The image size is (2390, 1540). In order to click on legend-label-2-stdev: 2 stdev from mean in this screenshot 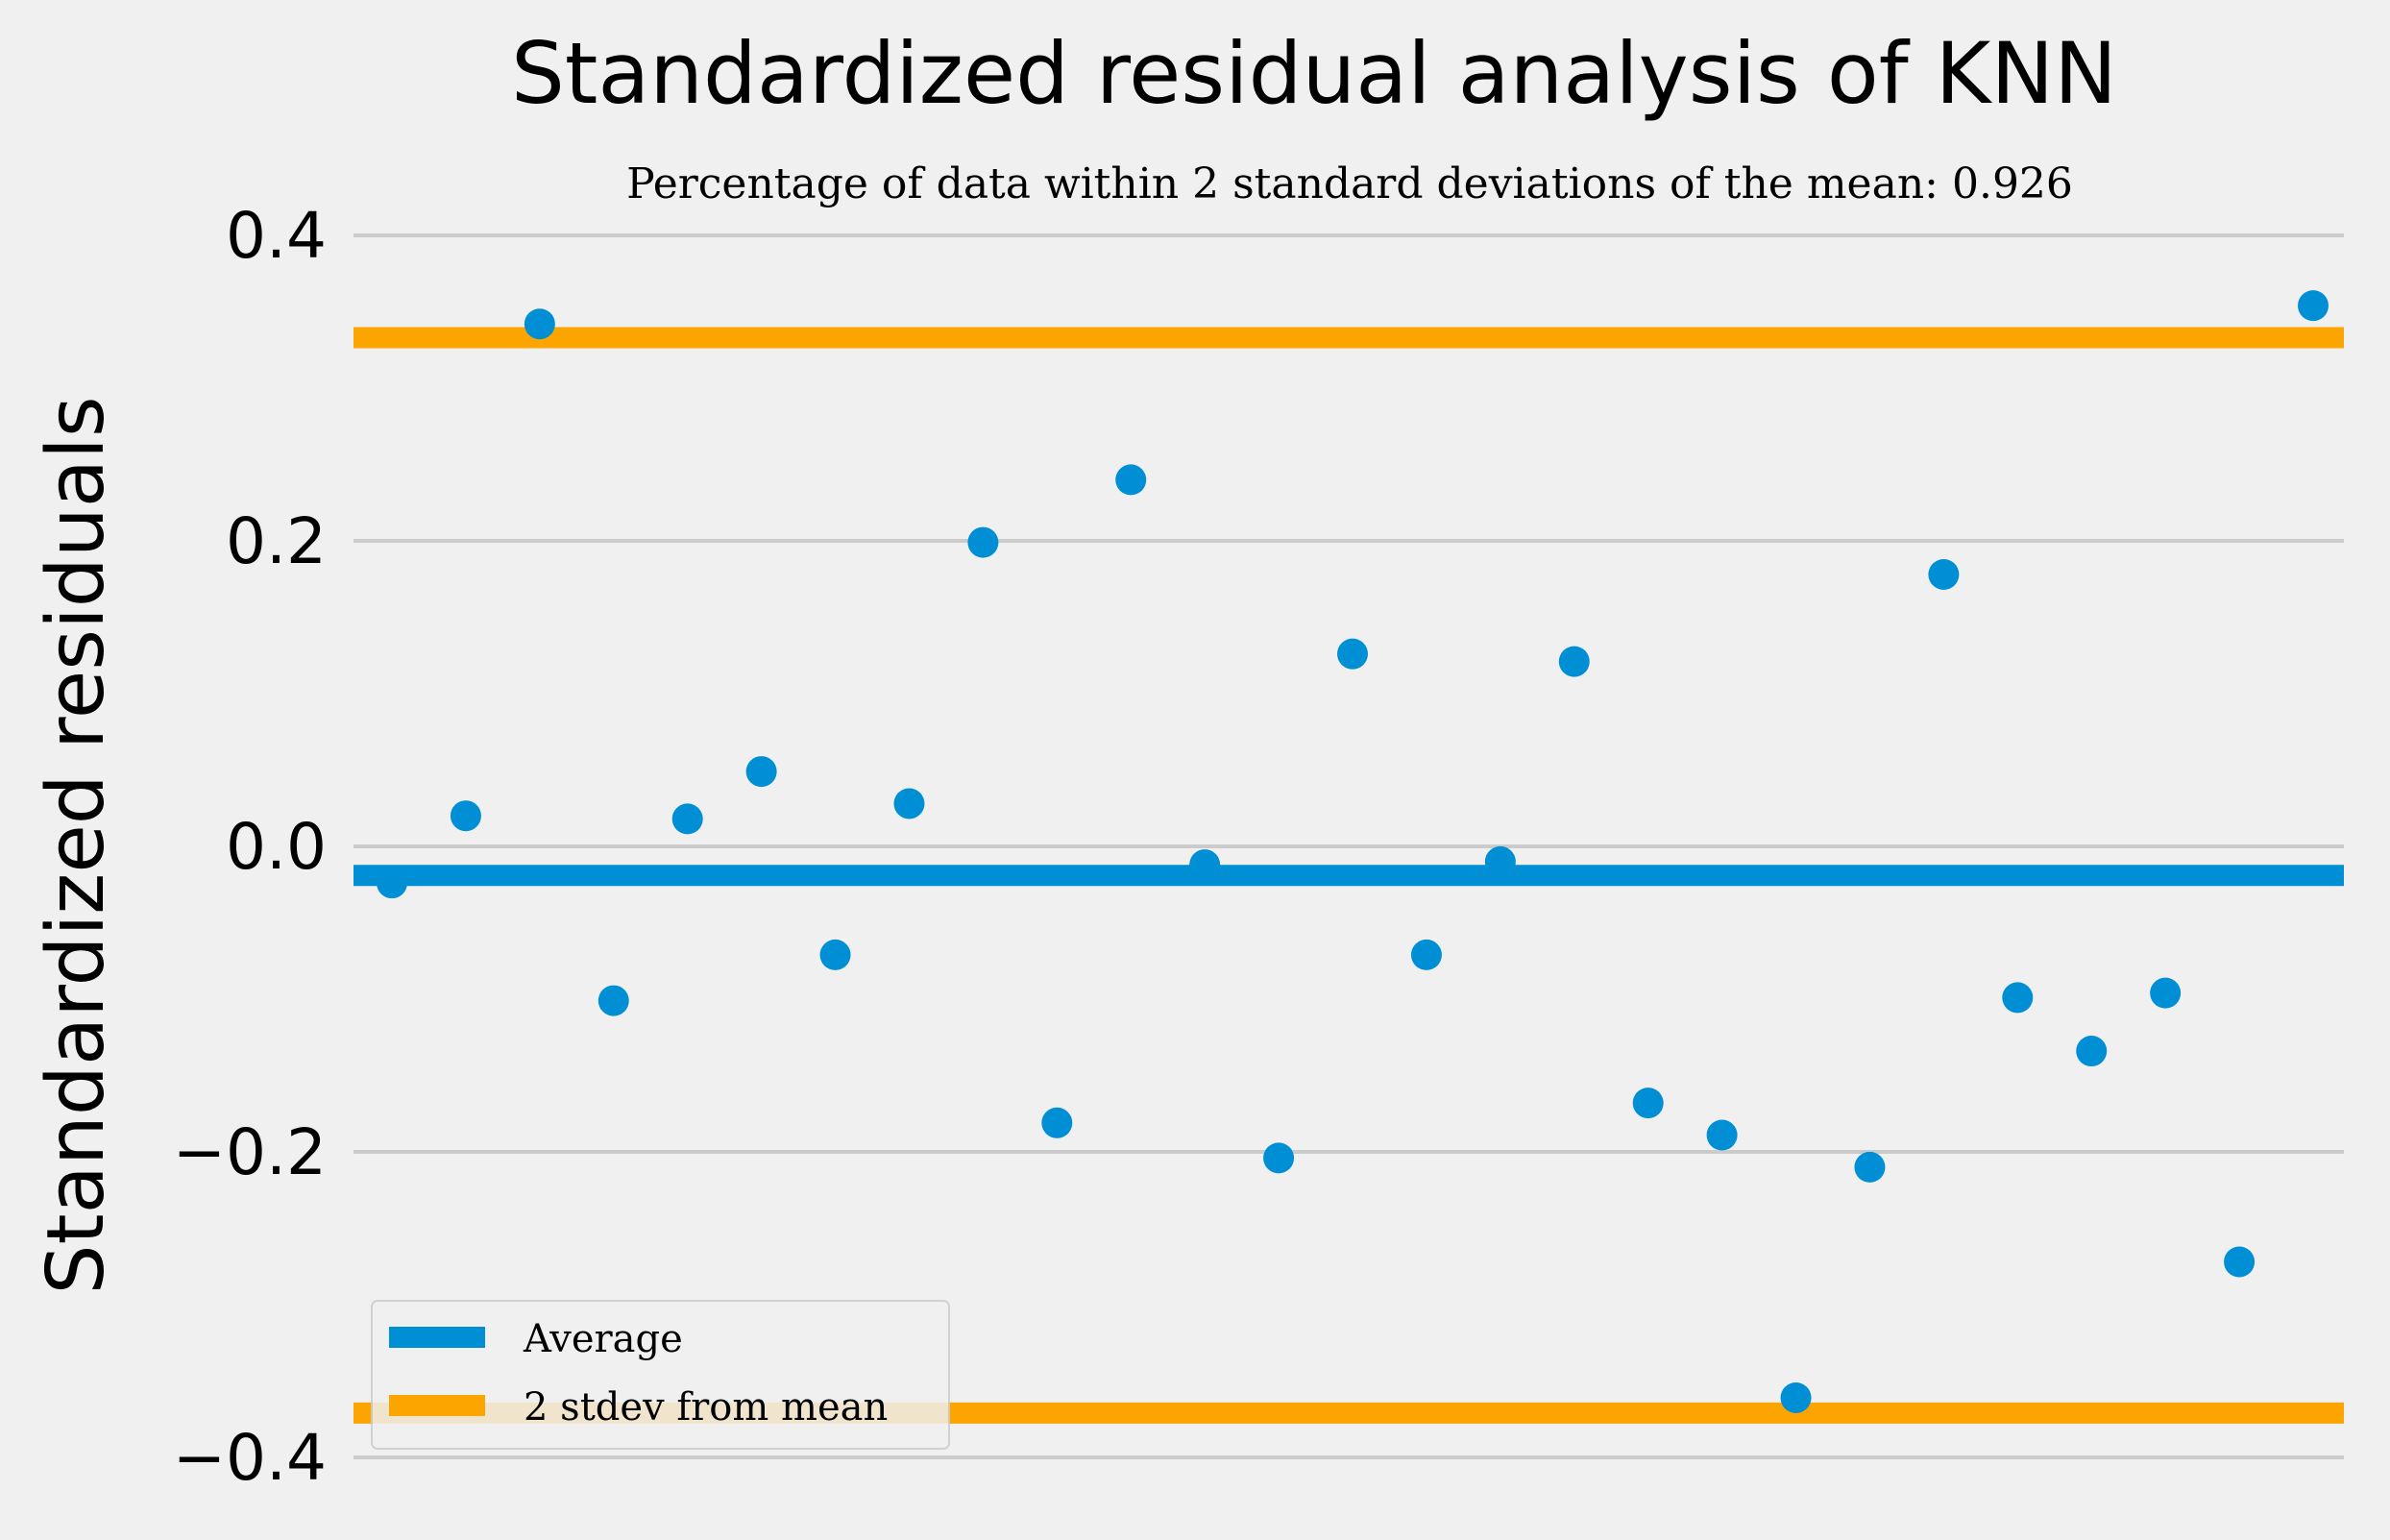, I will do `click(706, 1407)`.